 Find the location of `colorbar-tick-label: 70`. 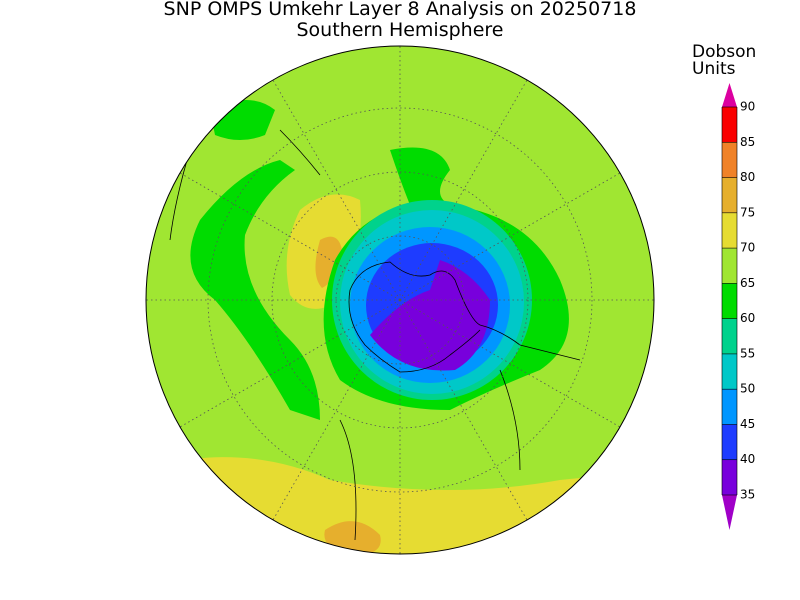

colorbar-tick-label: 70 is located at coordinates (747, 248).